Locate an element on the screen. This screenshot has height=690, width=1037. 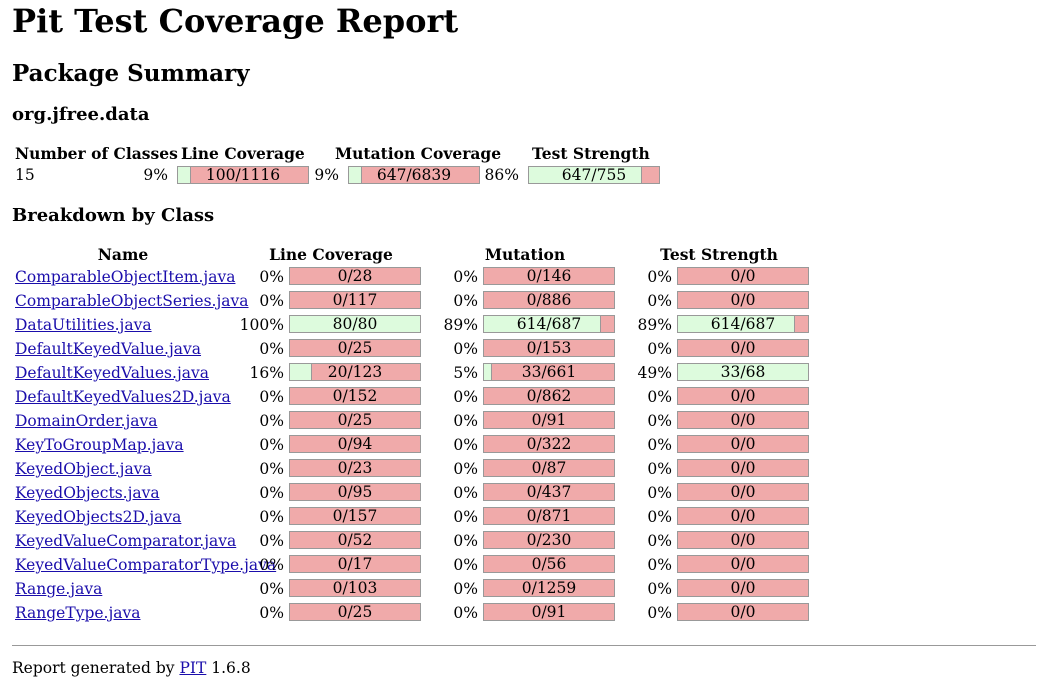
mutation-bar-label: 0/153 is located at coordinates (549, 348).